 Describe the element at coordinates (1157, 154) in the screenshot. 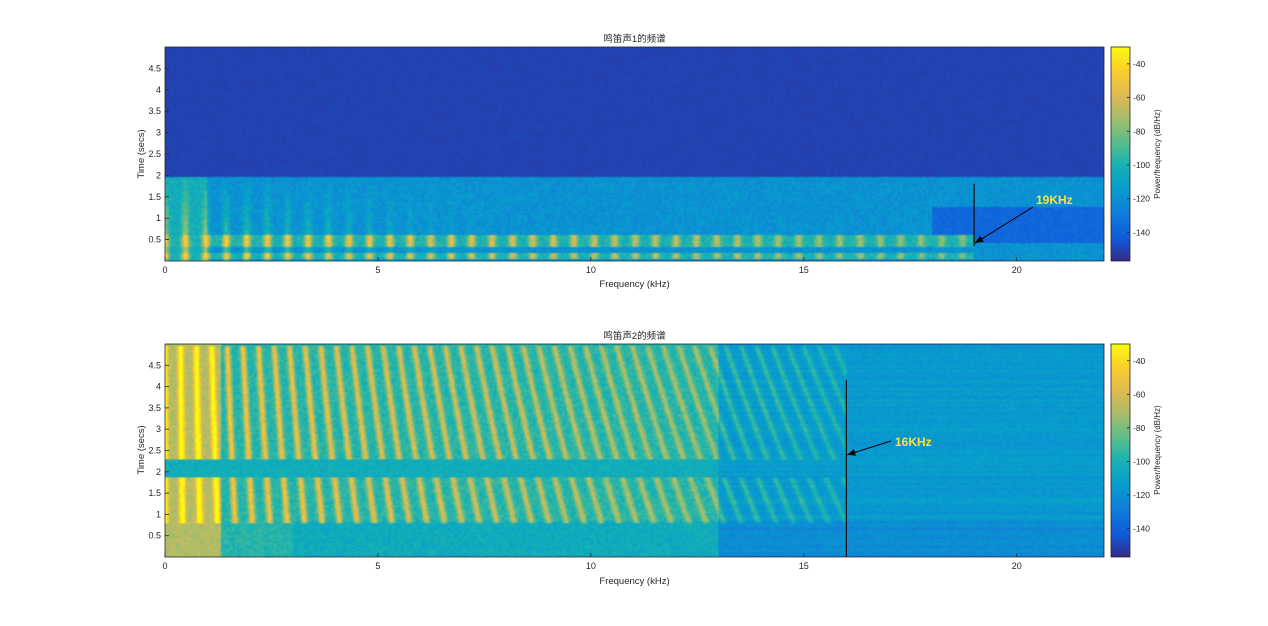

I see `chart-1-colorbar-label: Power/frequency (dB/Hz)` at that location.